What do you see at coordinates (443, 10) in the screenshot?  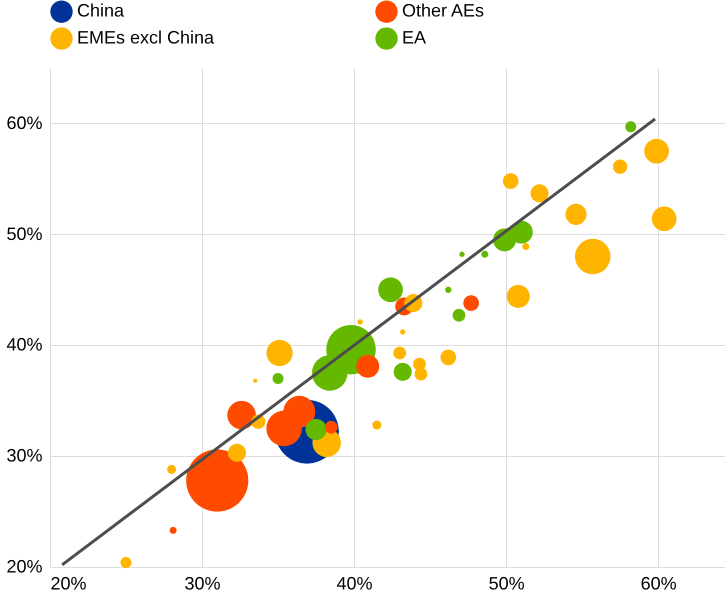 I see `legend-label: Other AEs` at bounding box center [443, 10].